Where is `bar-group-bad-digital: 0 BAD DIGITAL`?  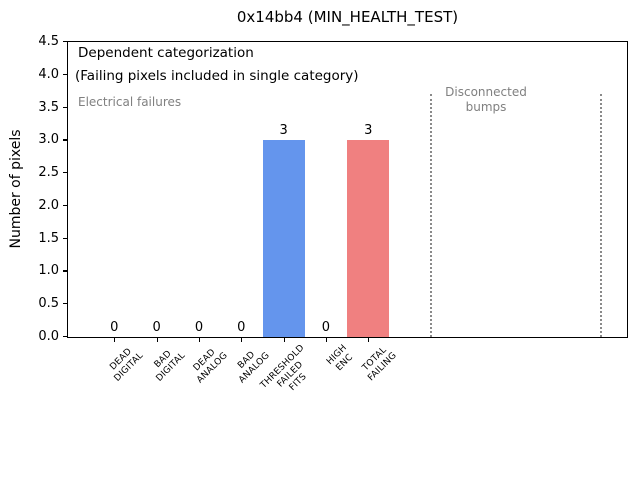 bar-group-bad-digital: 0 BAD DIGITAL is located at coordinates (161, 213).